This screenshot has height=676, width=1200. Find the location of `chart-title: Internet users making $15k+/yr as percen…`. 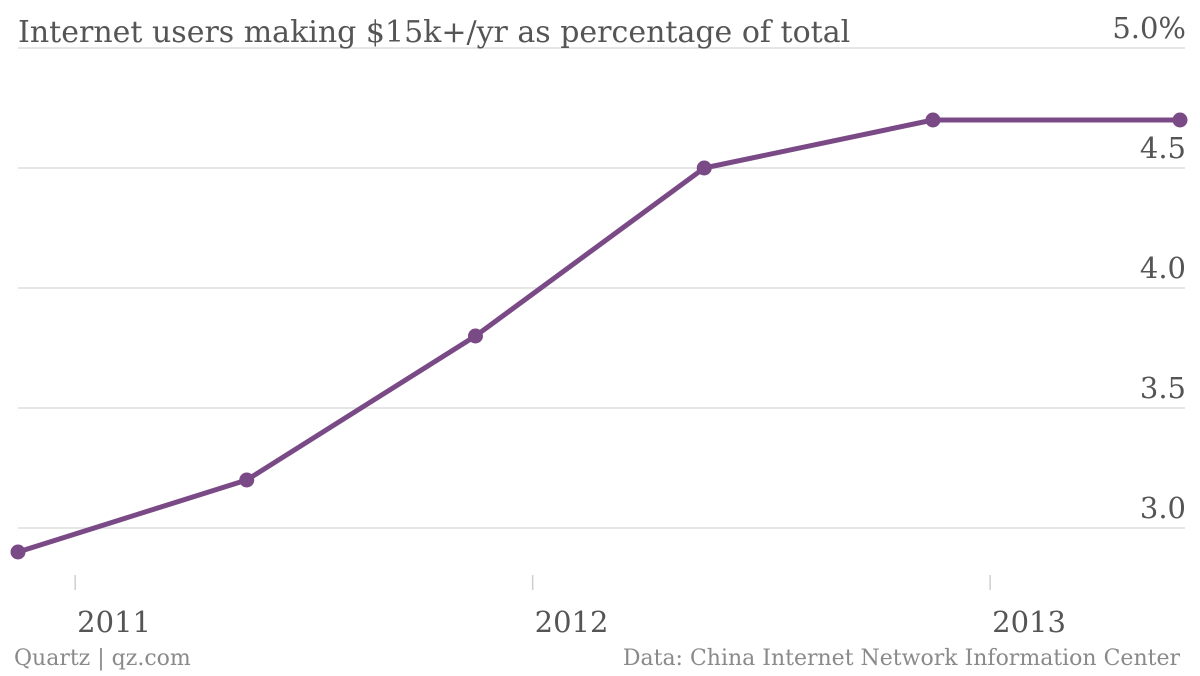

chart-title: Internet users making $15k+/yr as percen… is located at coordinates (434, 32).